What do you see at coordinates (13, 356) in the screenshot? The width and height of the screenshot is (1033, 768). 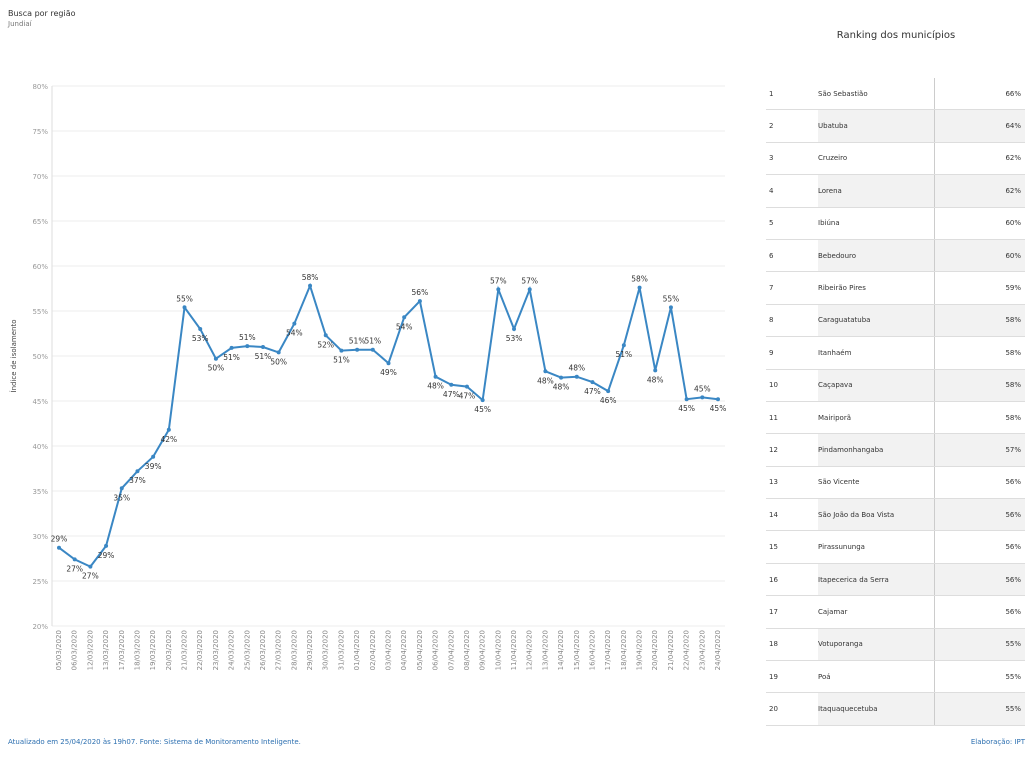 I see `y-axis-label: Índice de isolamento` at bounding box center [13, 356].